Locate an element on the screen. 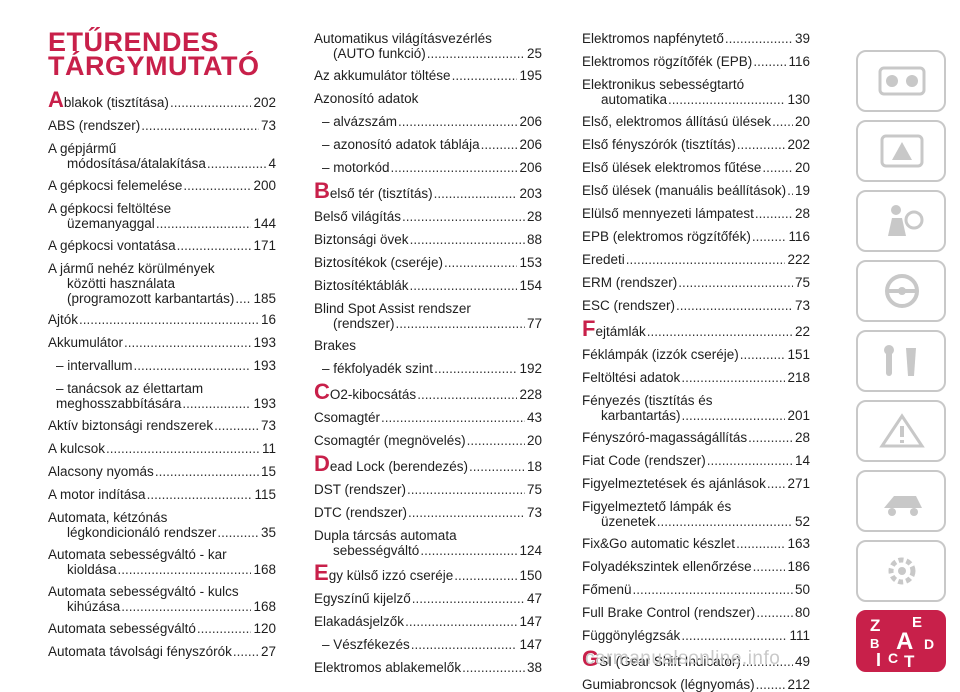  tab-starting-driving is located at coordinates (901, 291).